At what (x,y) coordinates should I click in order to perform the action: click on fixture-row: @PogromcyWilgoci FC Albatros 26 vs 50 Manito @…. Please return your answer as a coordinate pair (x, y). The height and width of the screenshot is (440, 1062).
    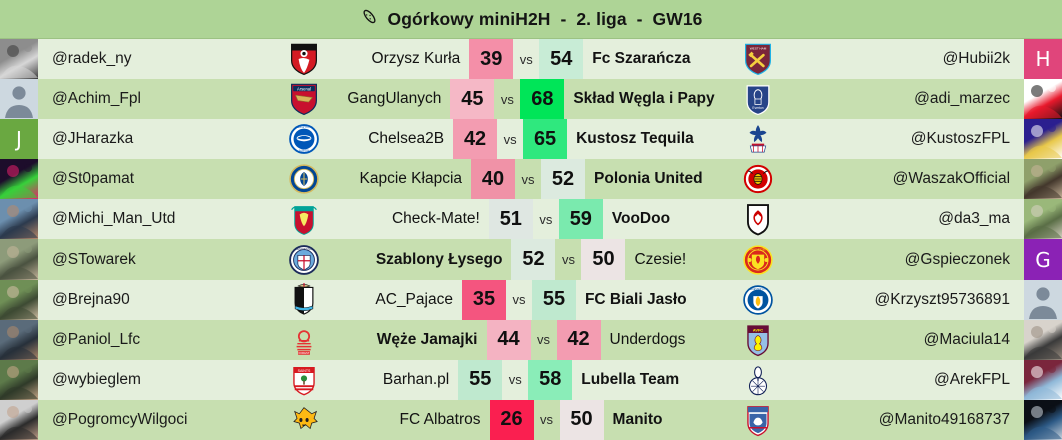
    Looking at the image, I should click on (531, 419).